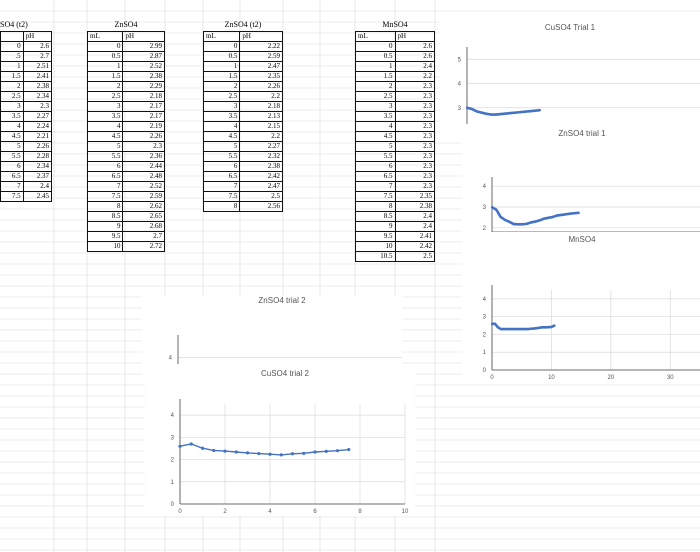 Image resolution: width=700 pixels, height=552 pixels. I want to click on chart-znso4-trial-2: ZnSO4 trial 2 4, so click(272, 335).